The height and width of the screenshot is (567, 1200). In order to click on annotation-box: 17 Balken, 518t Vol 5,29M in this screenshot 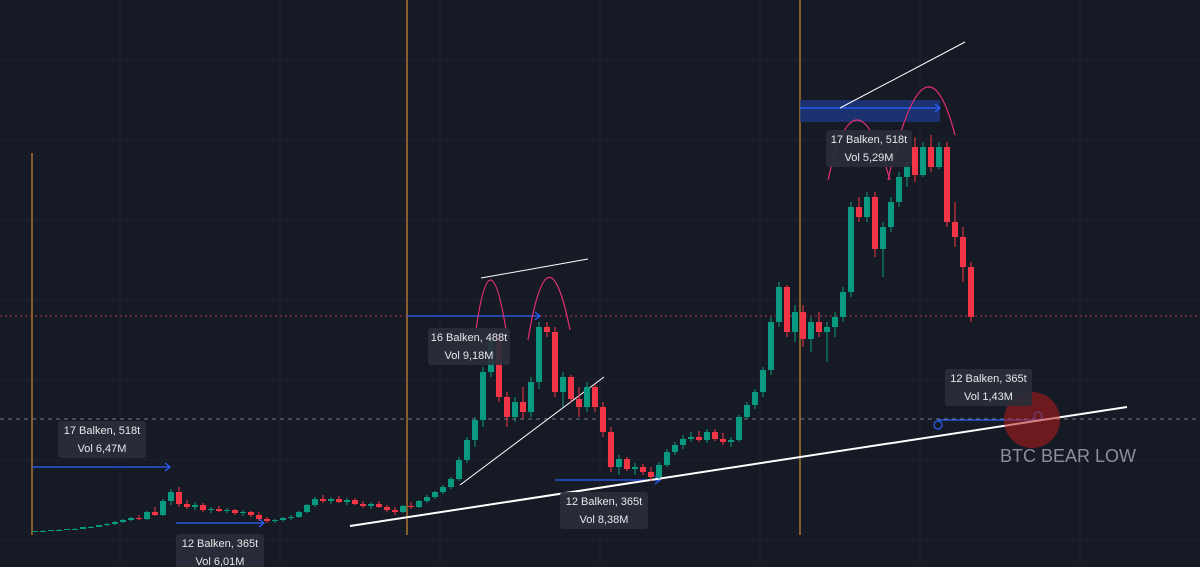, I will do `click(869, 148)`.